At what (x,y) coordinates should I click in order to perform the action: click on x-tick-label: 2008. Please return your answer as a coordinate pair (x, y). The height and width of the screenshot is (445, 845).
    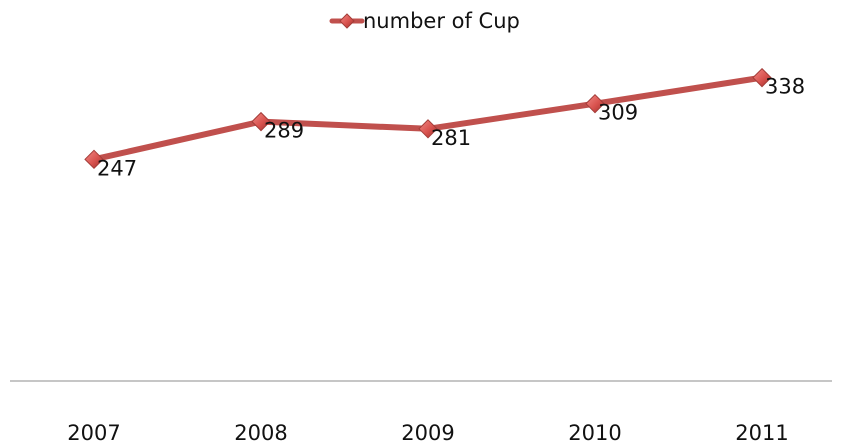
    Looking at the image, I should click on (260, 433).